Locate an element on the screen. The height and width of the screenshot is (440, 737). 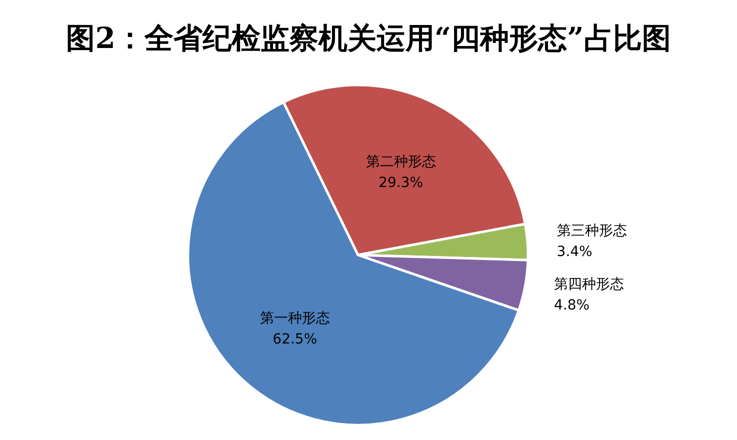
data-label: 3.4% is located at coordinates (574, 252).